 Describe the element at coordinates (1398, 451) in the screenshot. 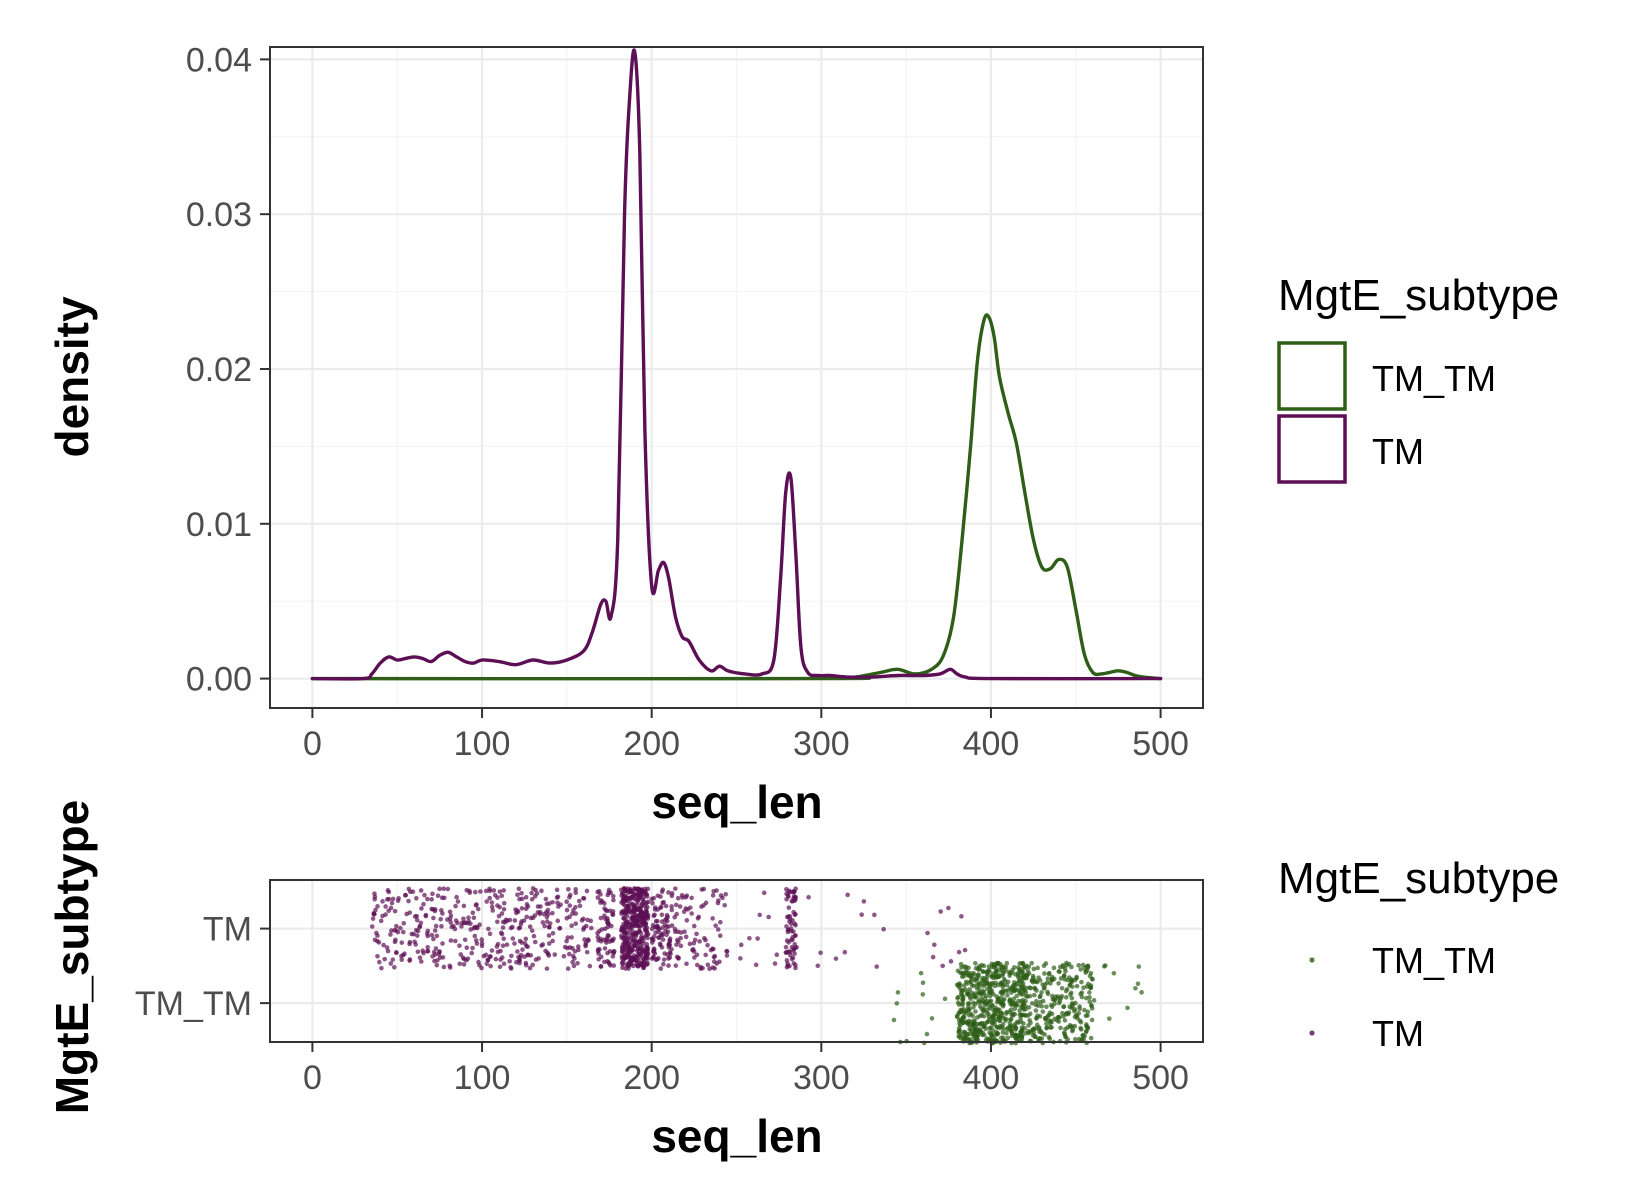

I see `density-legend-label-tm: TM` at that location.